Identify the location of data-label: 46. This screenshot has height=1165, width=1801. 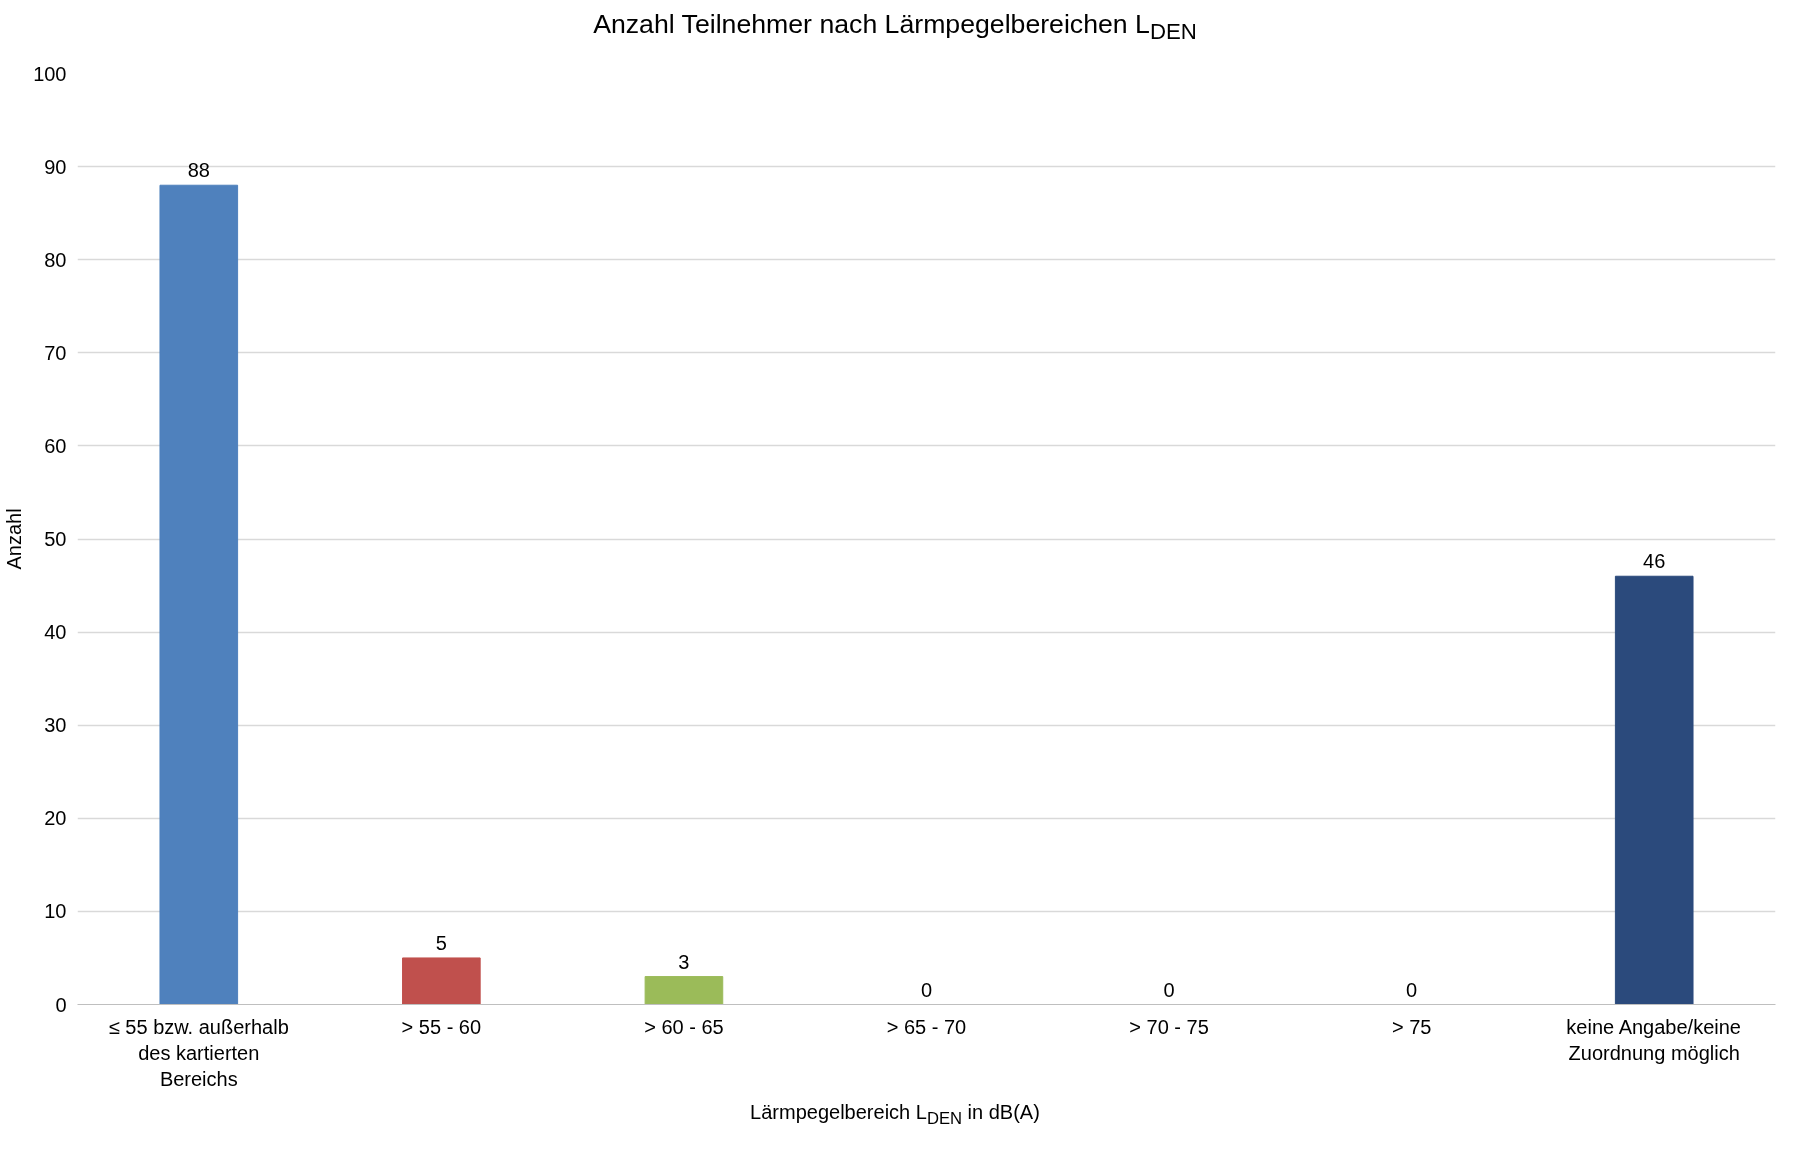
(1654, 561).